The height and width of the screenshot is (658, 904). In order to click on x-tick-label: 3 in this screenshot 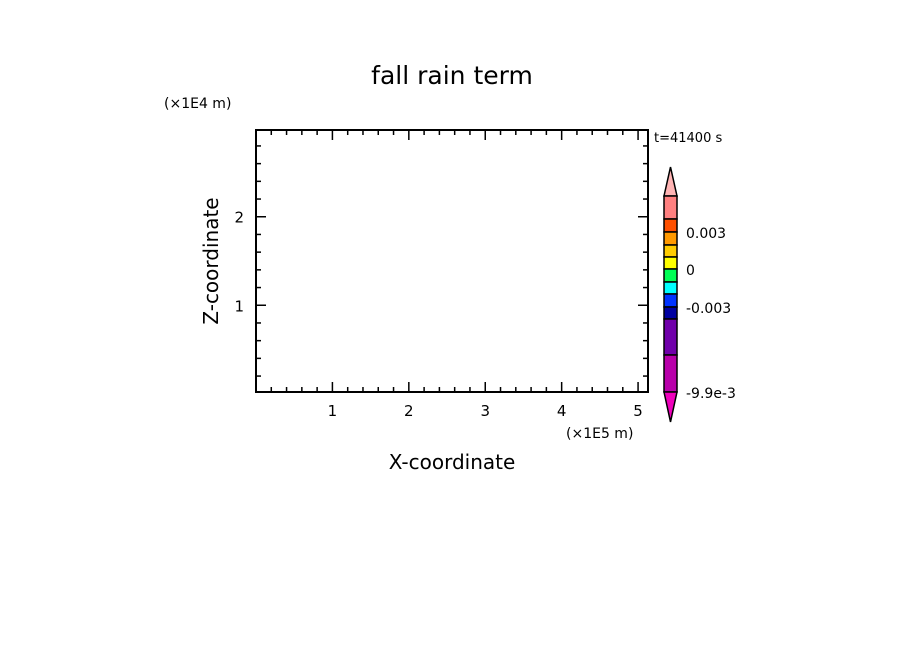, I will do `click(485, 411)`.